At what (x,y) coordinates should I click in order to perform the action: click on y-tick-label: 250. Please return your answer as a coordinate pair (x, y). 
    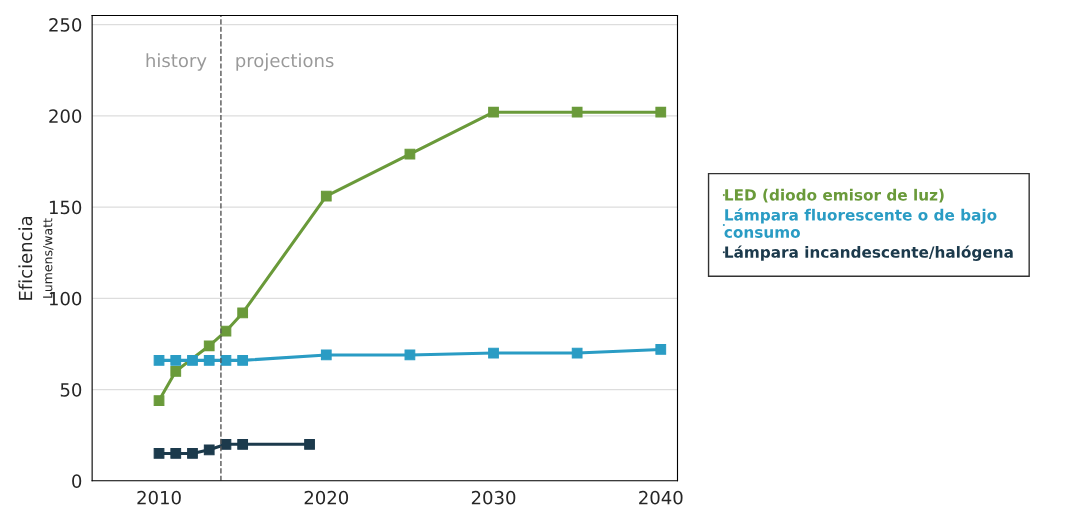
    Looking at the image, I should click on (65, 25).